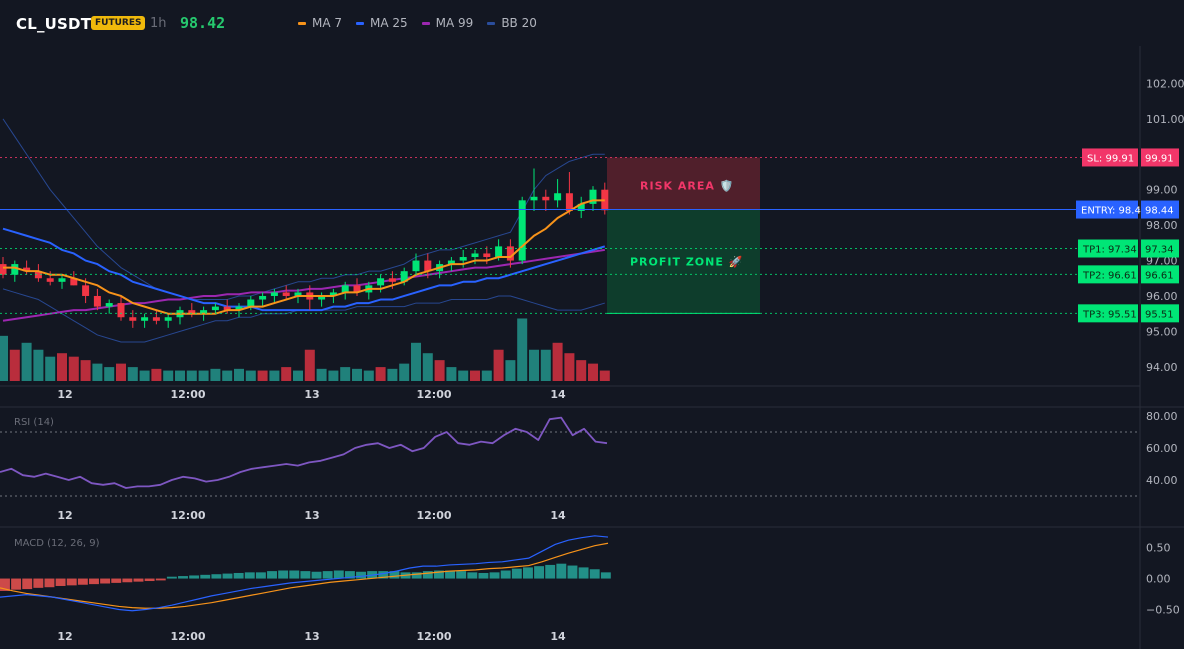 This screenshot has width=1184, height=649. I want to click on legend-ma7: MA 7, so click(320, 23).